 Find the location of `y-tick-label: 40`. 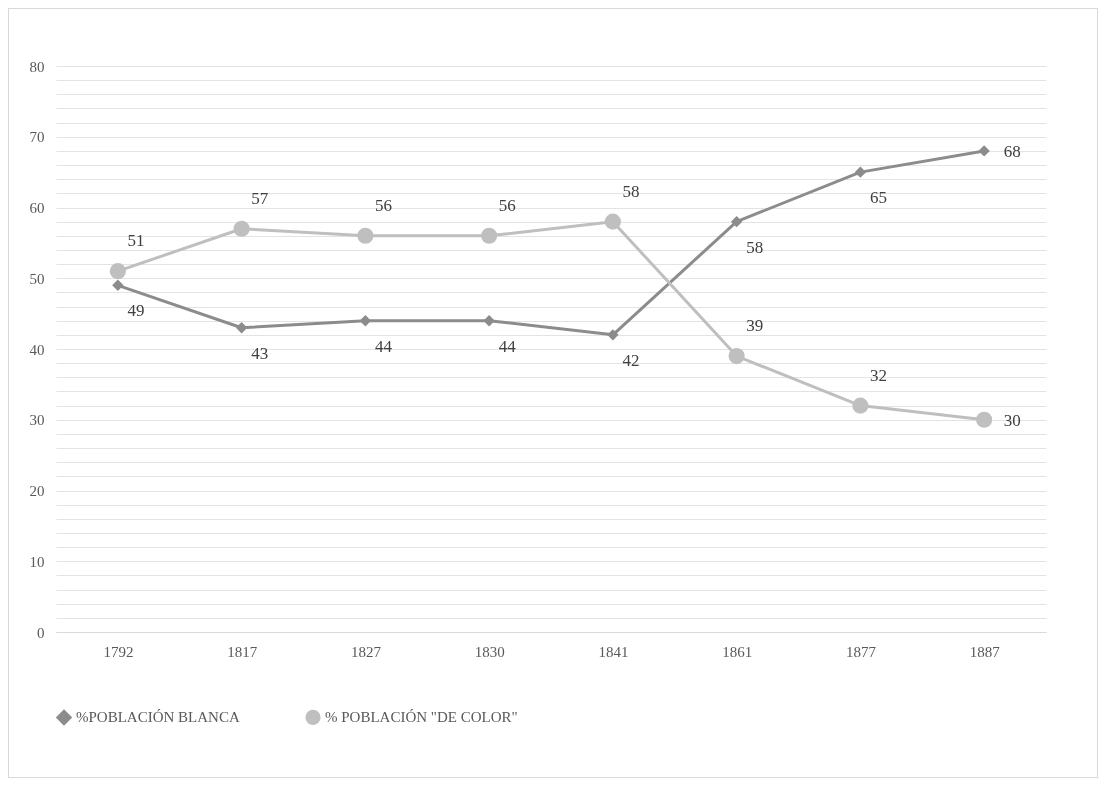

y-tick-label: 40 is located at coordinates (37, 349).